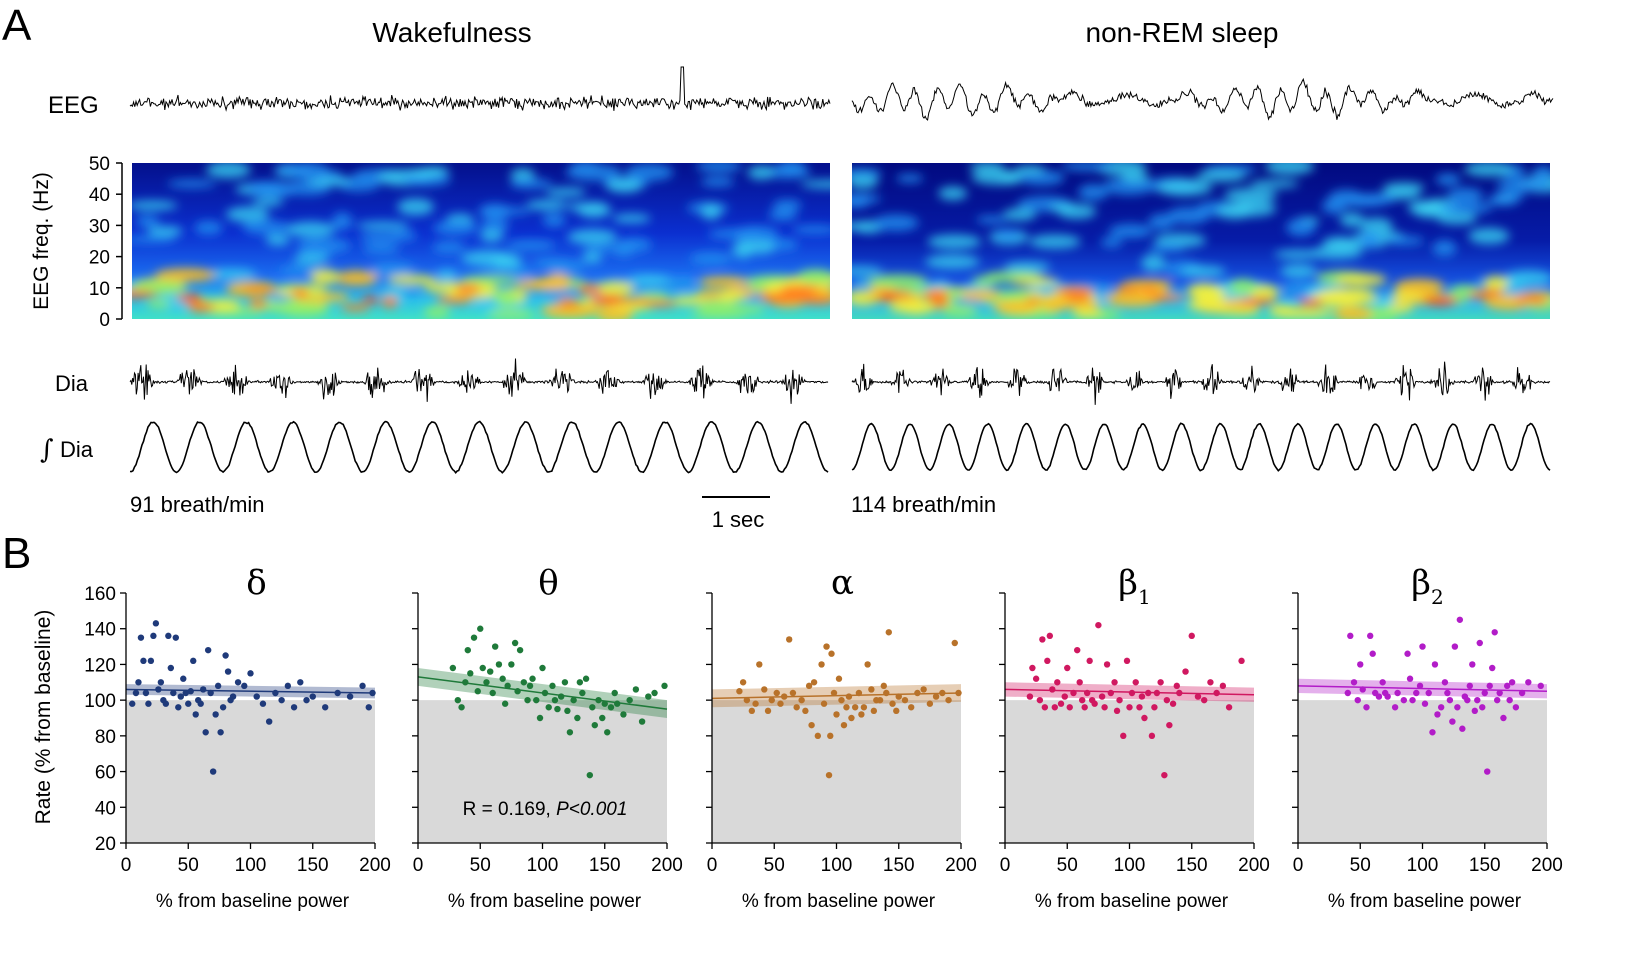 The height and width of the screenshot is (957, 1645). I want to click on panel-a-label: A, so click(17, 25).